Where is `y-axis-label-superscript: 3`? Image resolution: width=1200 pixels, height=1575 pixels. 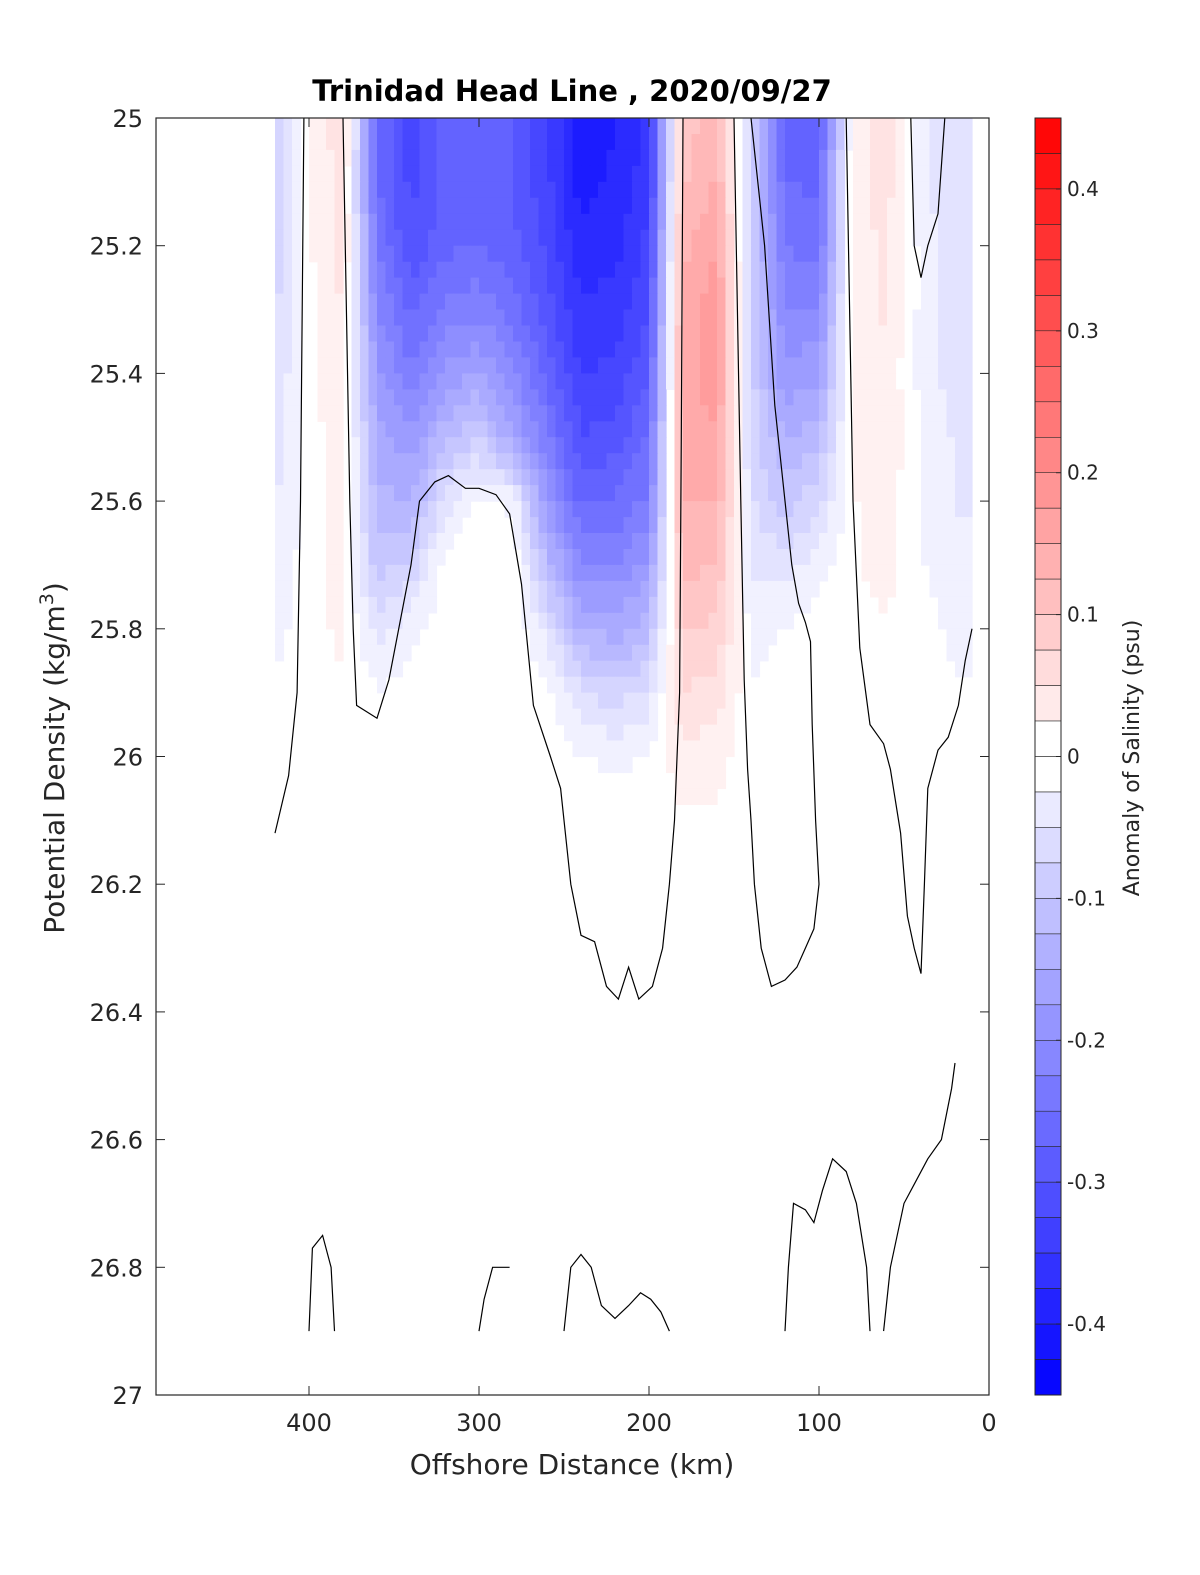 y-axis-label-superscript: 3 is located at coordinates (47, 599).